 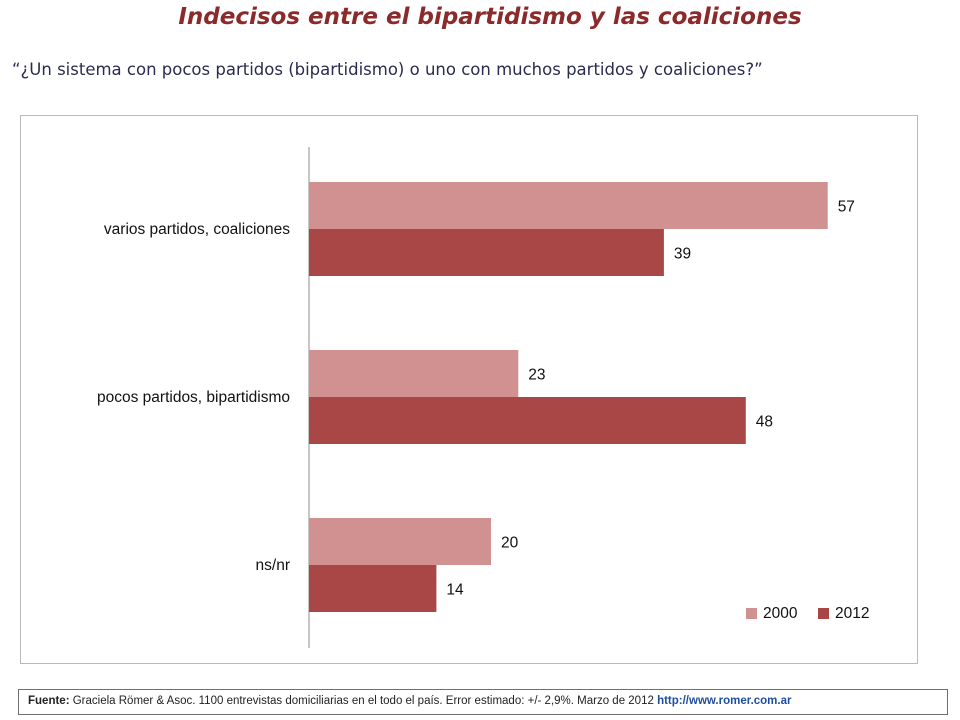 What do you see at coordinates (724, 701) in the screenshot?
I see `source-link: http://www.romer.com.ar` at bounding box center [724, 701].